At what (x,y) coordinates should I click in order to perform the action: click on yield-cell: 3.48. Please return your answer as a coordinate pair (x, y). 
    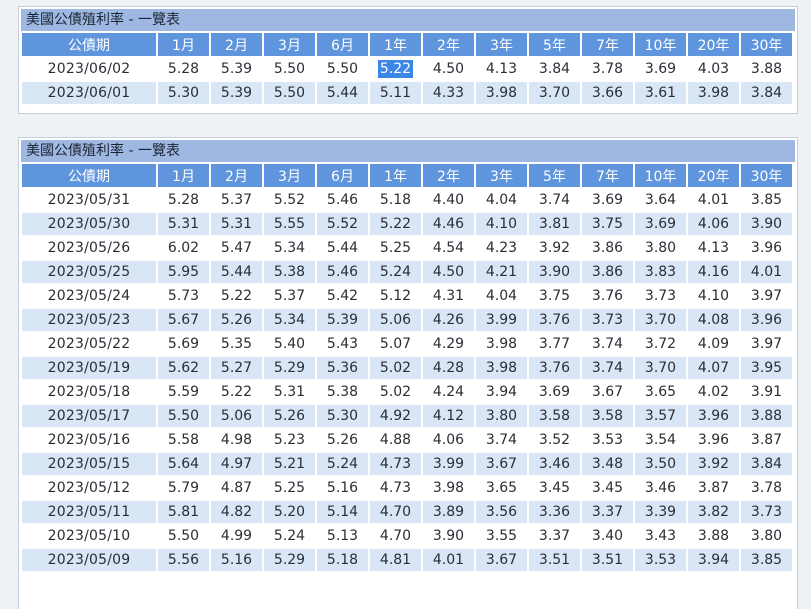
    Looking at the image, I should click on (607, 464).